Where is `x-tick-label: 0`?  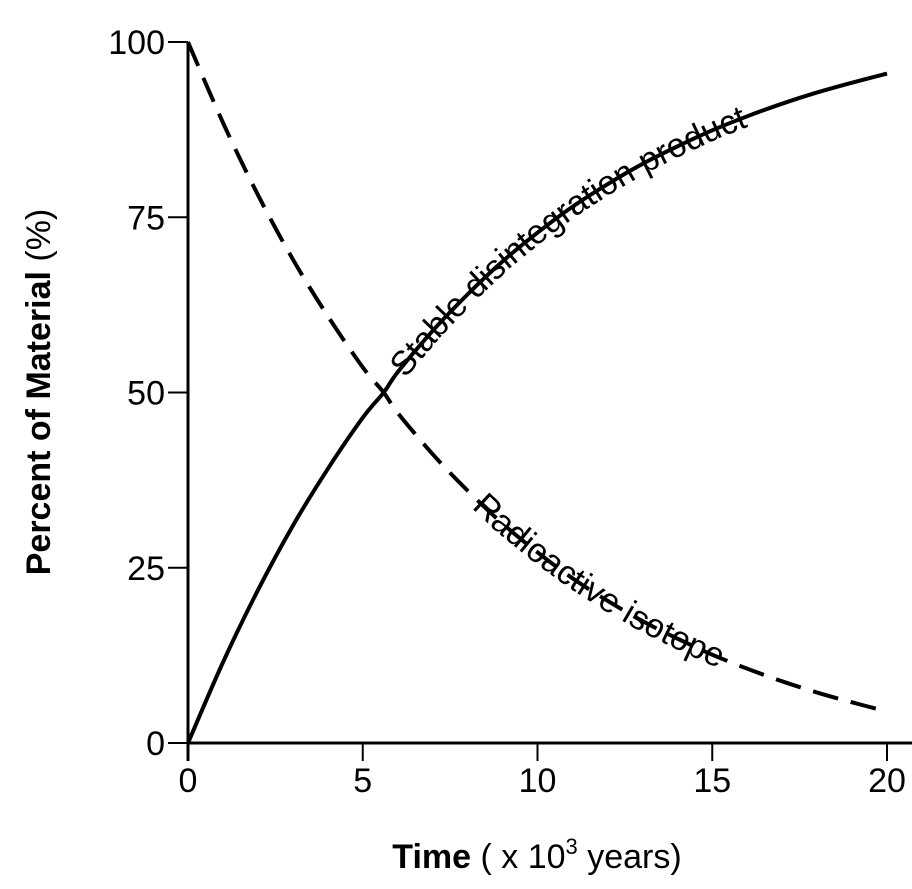
x-tick-label: 0 is located at coordinates (188, 781).